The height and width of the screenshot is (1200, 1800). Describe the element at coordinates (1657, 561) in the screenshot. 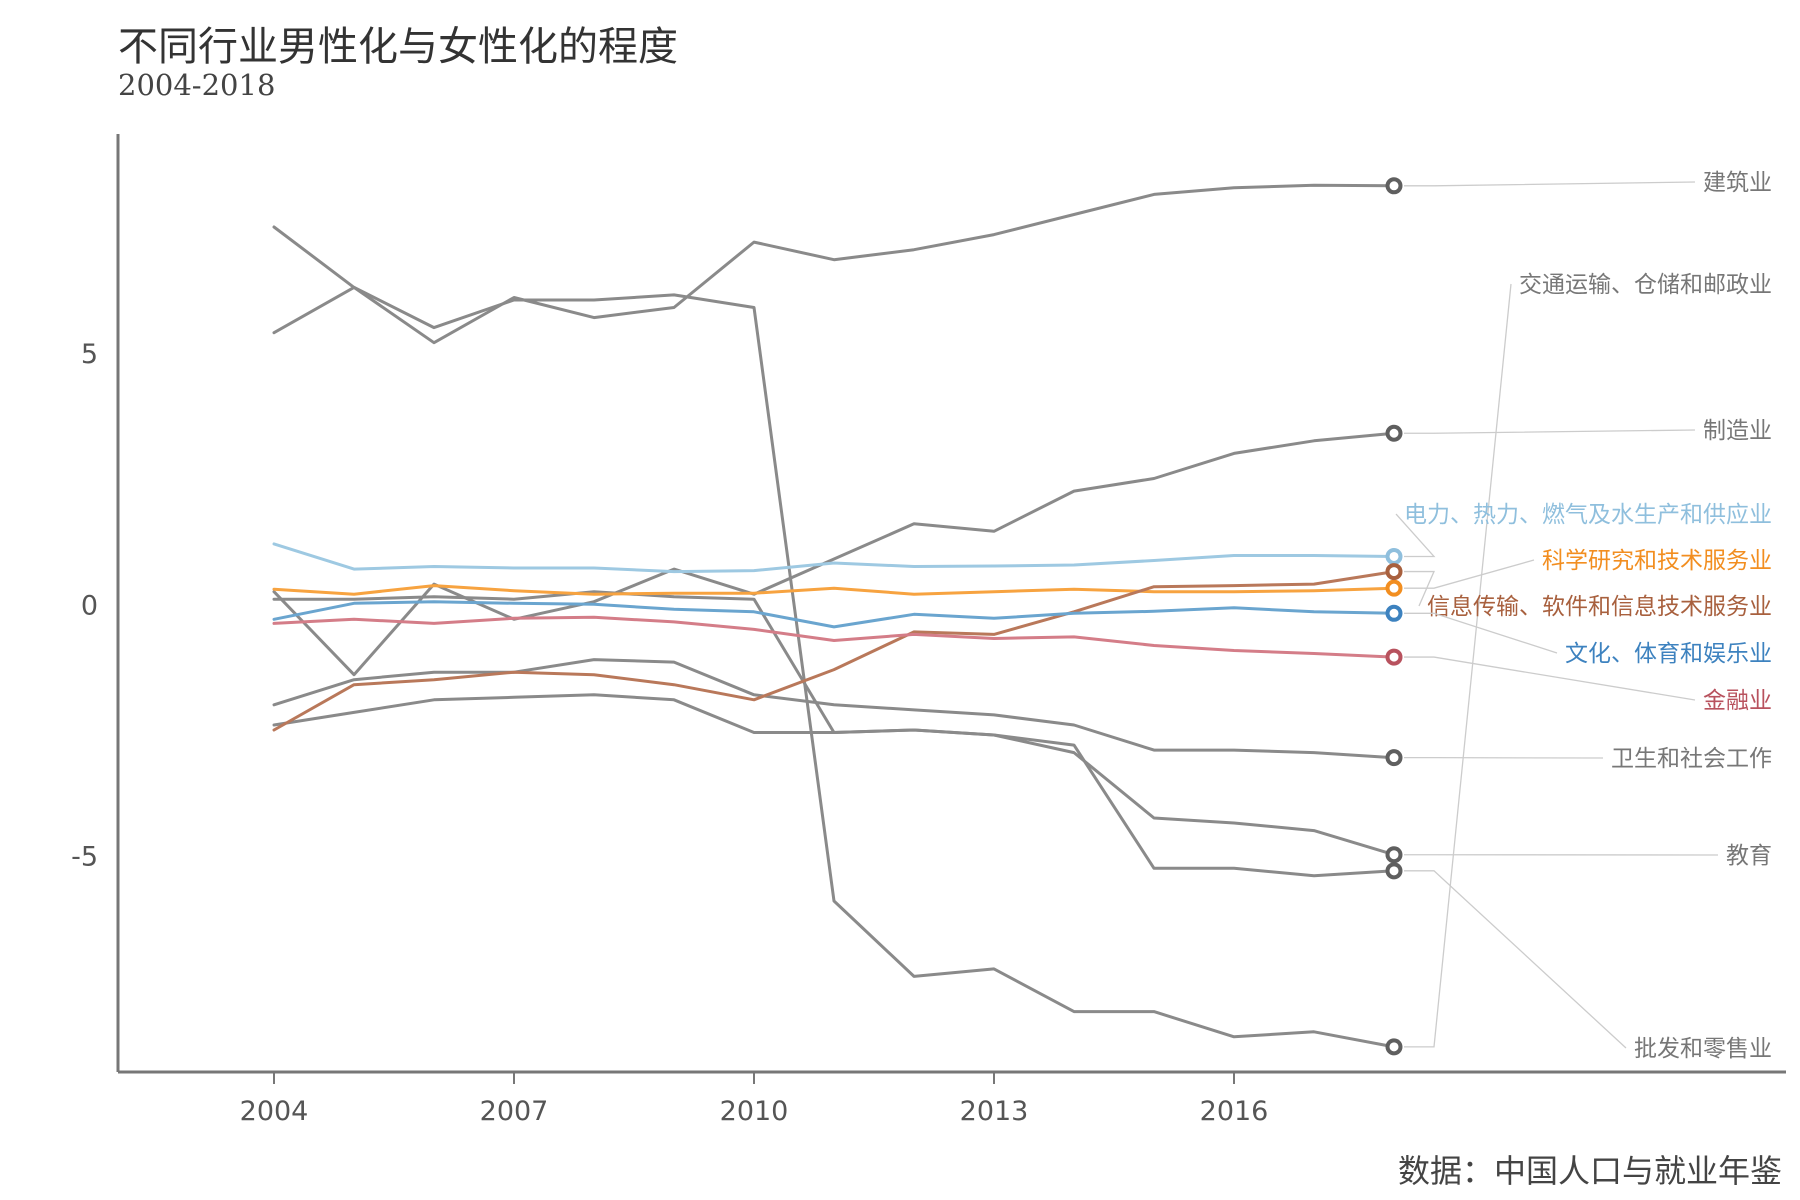

I see `series-label: 科学研究和技术服务业` at that location.